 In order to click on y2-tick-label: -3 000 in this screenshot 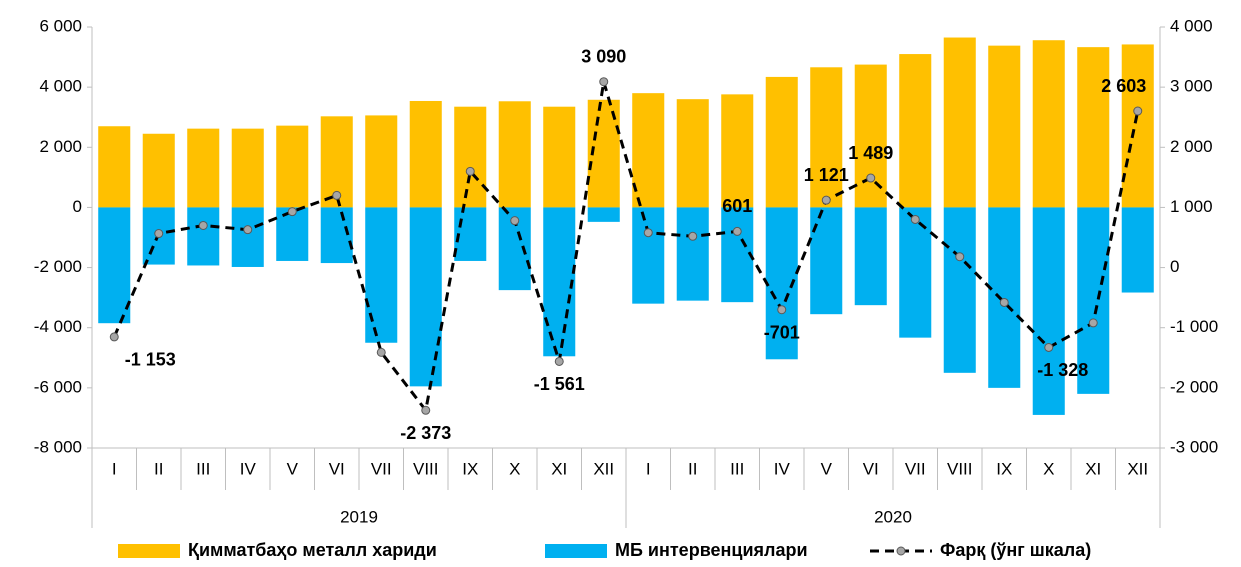, I will do `click(1194, 446)`.